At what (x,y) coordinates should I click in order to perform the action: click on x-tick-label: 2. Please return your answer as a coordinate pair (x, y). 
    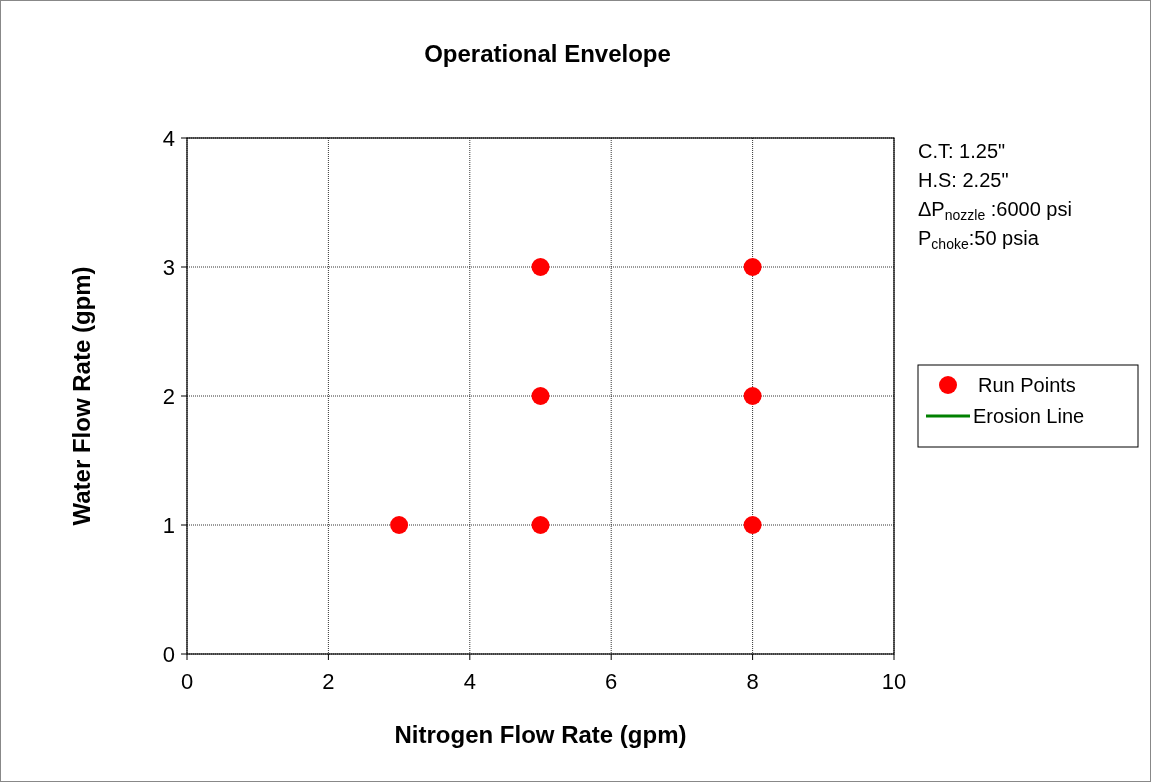
    Looking at the image, I should click on (328, 681).